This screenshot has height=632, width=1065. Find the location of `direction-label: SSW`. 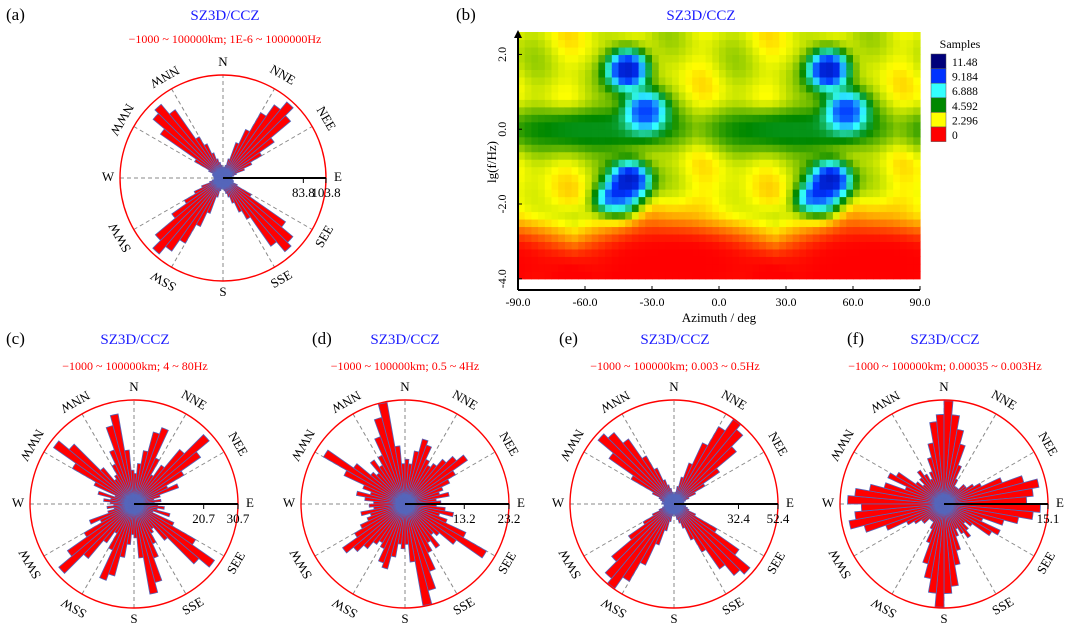

direction-label: SSW is located at coordinates (73, 608).